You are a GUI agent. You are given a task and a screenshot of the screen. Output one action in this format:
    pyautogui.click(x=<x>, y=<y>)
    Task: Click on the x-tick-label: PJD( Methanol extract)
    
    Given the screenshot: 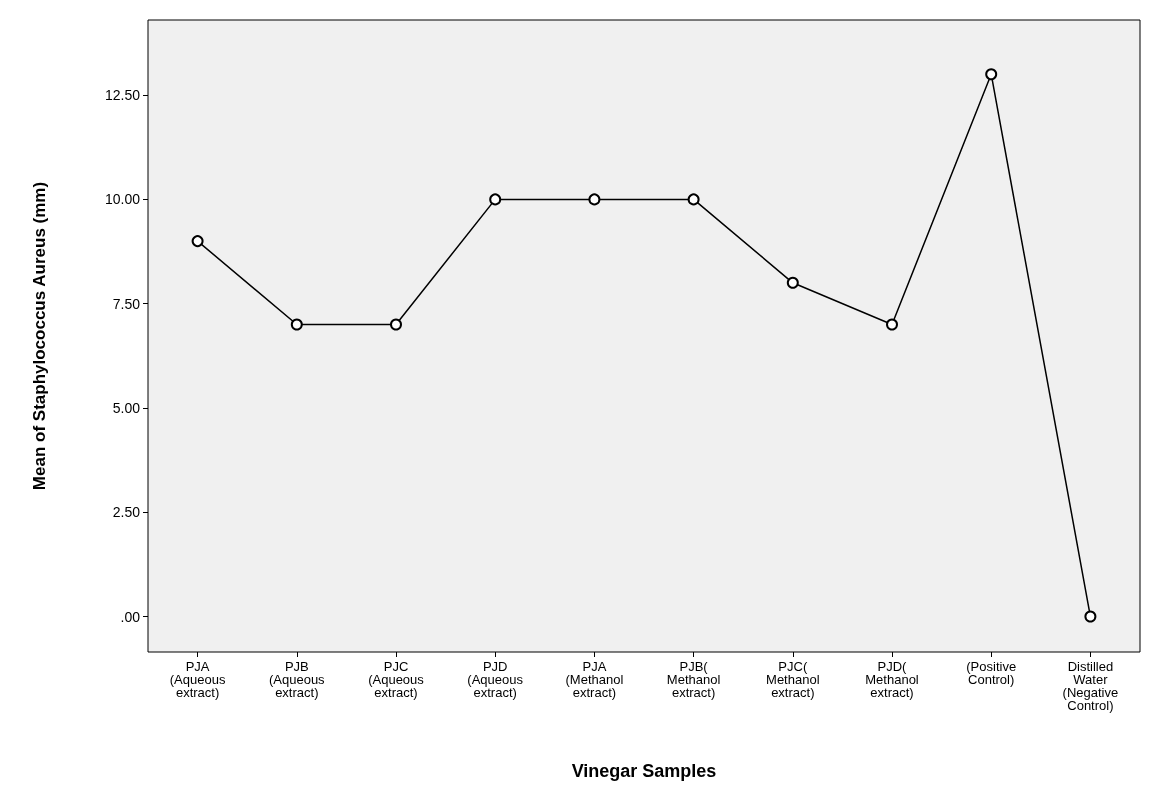 What is the action you would take?
    pyautogui.click(x=892, y=679)
    